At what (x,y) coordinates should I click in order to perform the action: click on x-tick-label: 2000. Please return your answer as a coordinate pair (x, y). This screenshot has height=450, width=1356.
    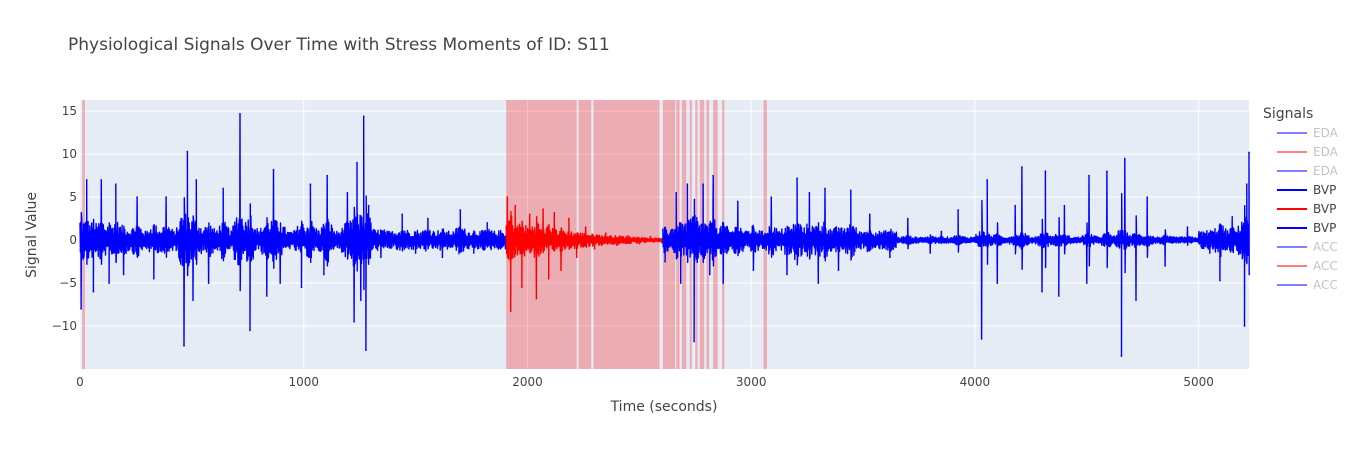
    Looking at the image, I should click on (527, 382).